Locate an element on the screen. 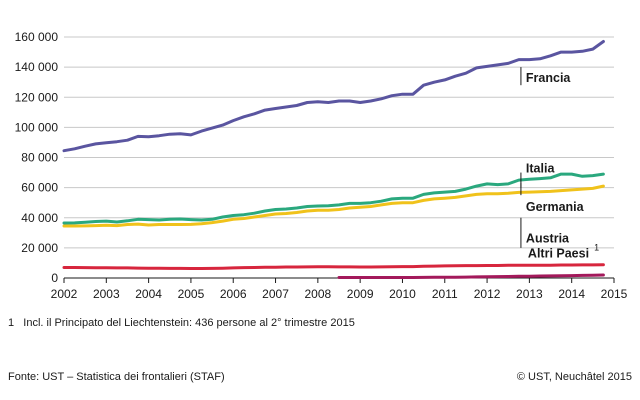  y-tick-label: 40 000 is located at coordinates (39, 218).